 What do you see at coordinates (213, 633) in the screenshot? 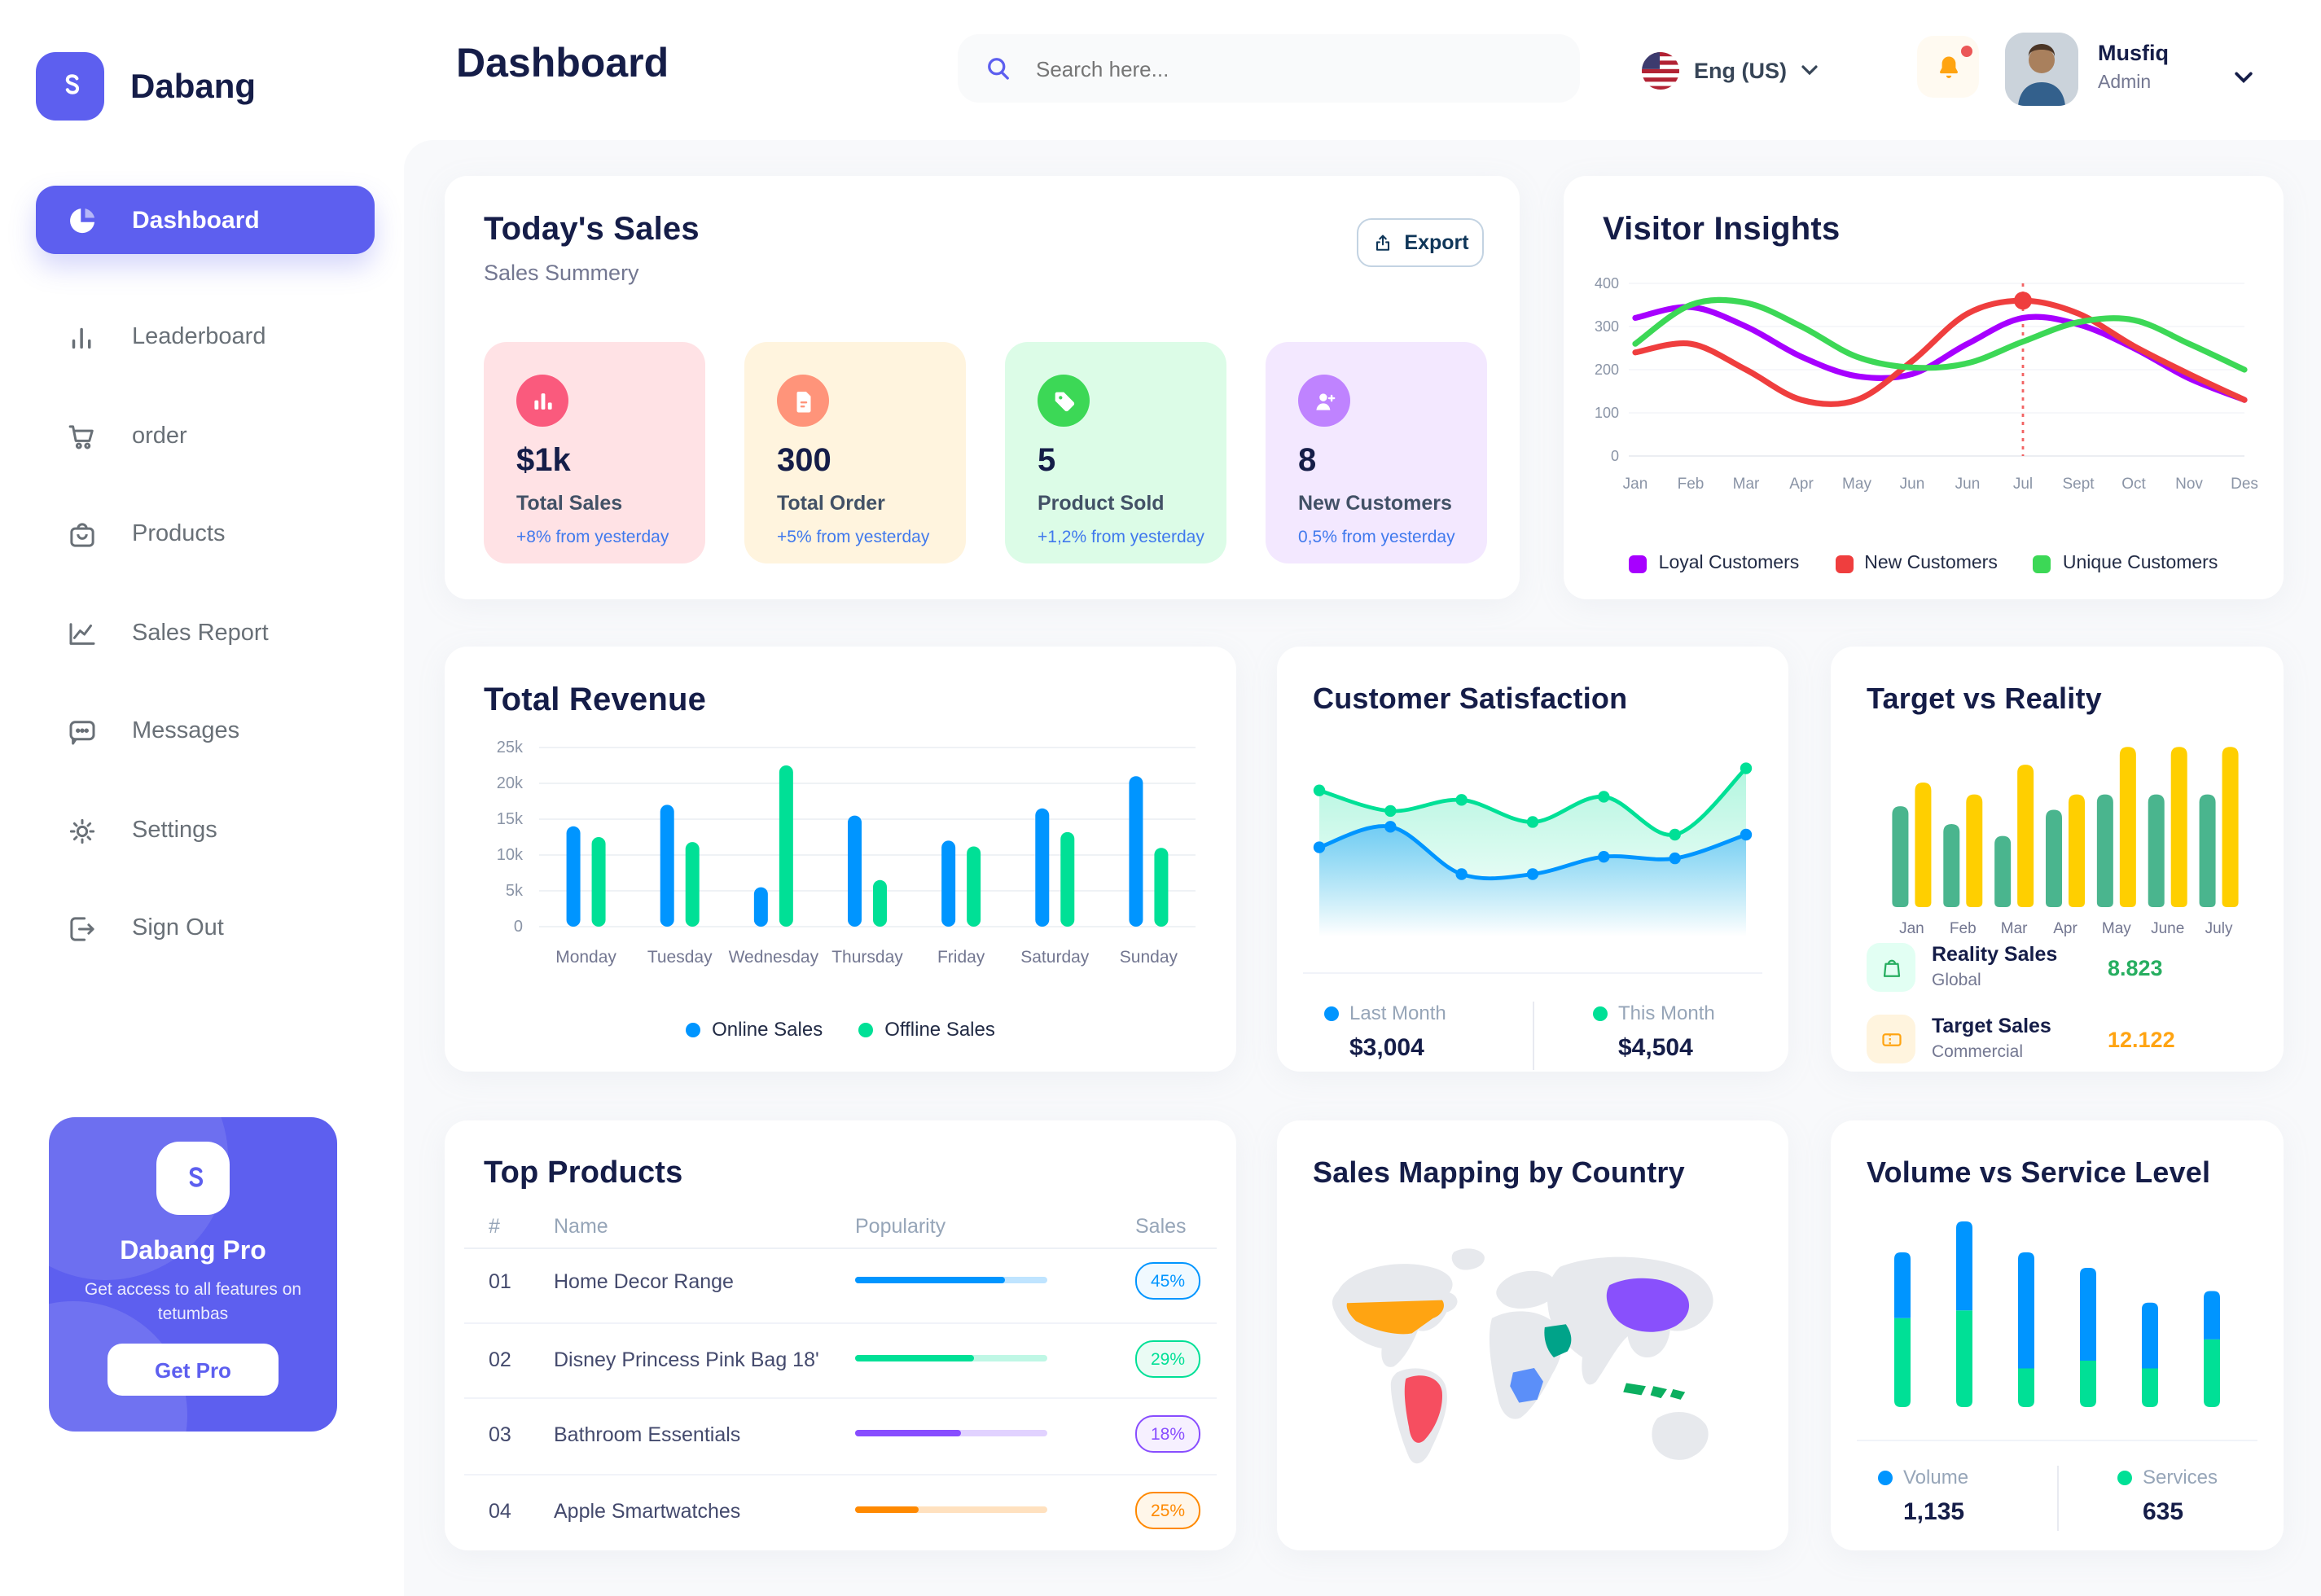
I see `sidebar-item-sales-report: Sales Report` at bounding box center [213, 633].